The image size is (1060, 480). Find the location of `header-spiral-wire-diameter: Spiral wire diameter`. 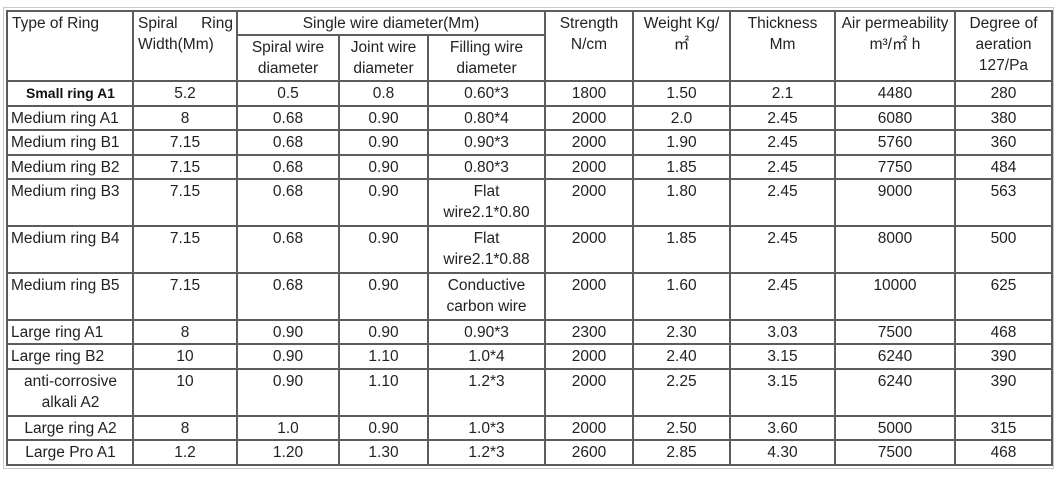

header-spiral-wire-diameter: Spiral wire diameter is located at coordinates (288, 58).